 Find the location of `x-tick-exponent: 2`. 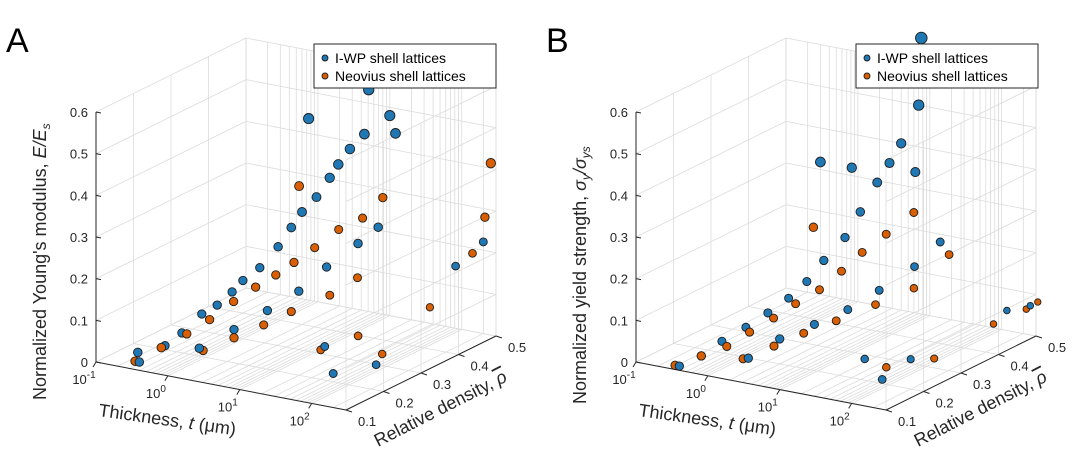

x-tick-exponent: 2 is located at coordinates (307, 416).